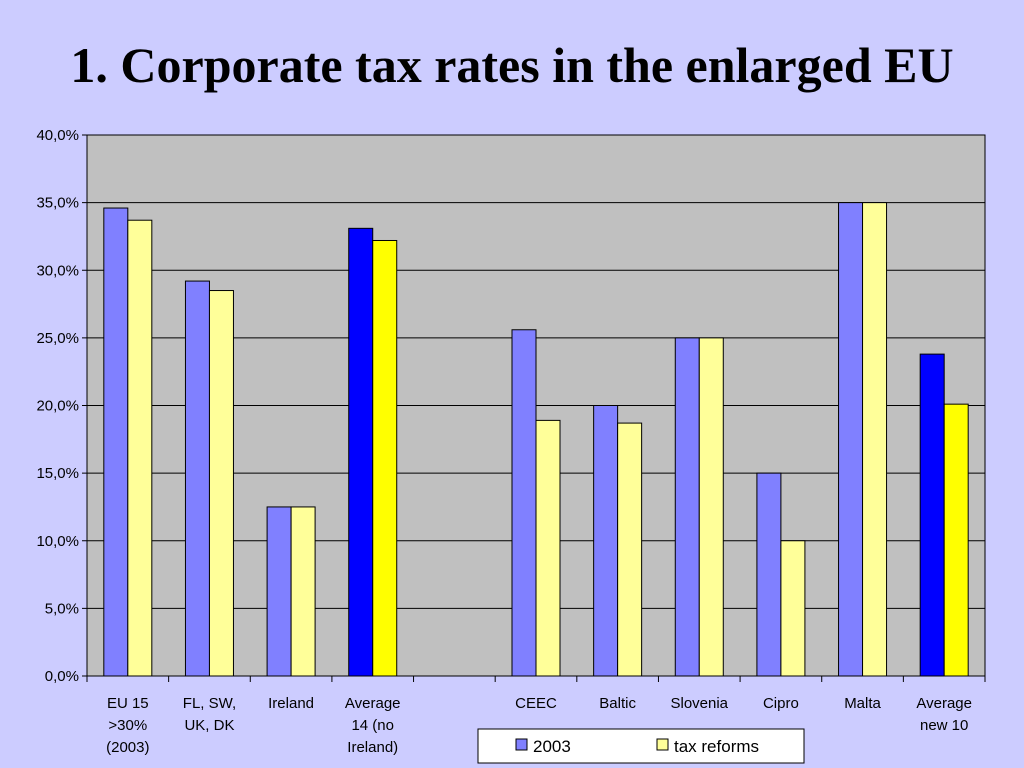 The width and height of the screenshot is (1024, 768). What do you see at coordinates (57, 270) in the screenshot?
I see `y-tick-label: 30,0%` at bounding box center [57, 270].